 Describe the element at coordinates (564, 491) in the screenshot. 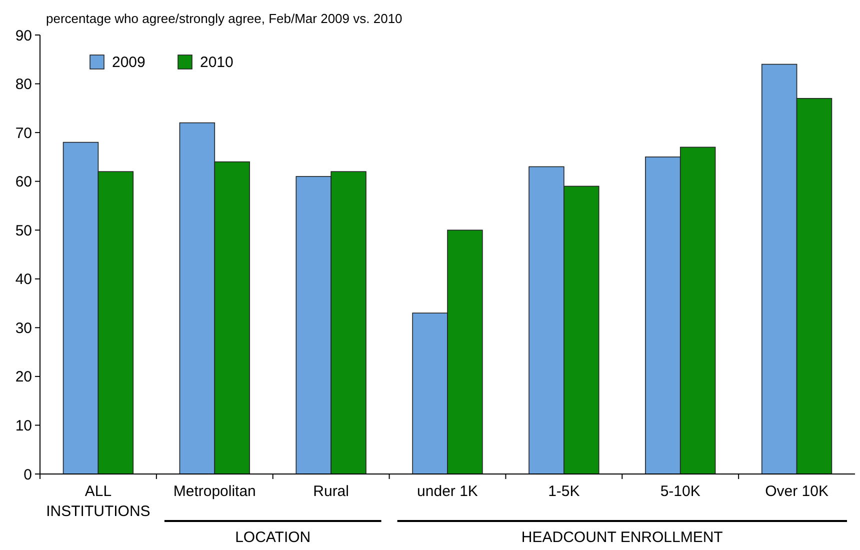

I see `x-tick-label: 1-5K` at that location.